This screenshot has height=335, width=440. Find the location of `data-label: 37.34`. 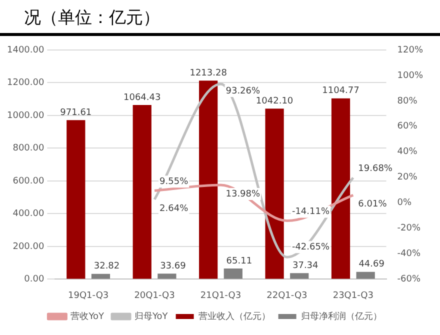

data-label: 37.34 is located at coordinates (305, 265).